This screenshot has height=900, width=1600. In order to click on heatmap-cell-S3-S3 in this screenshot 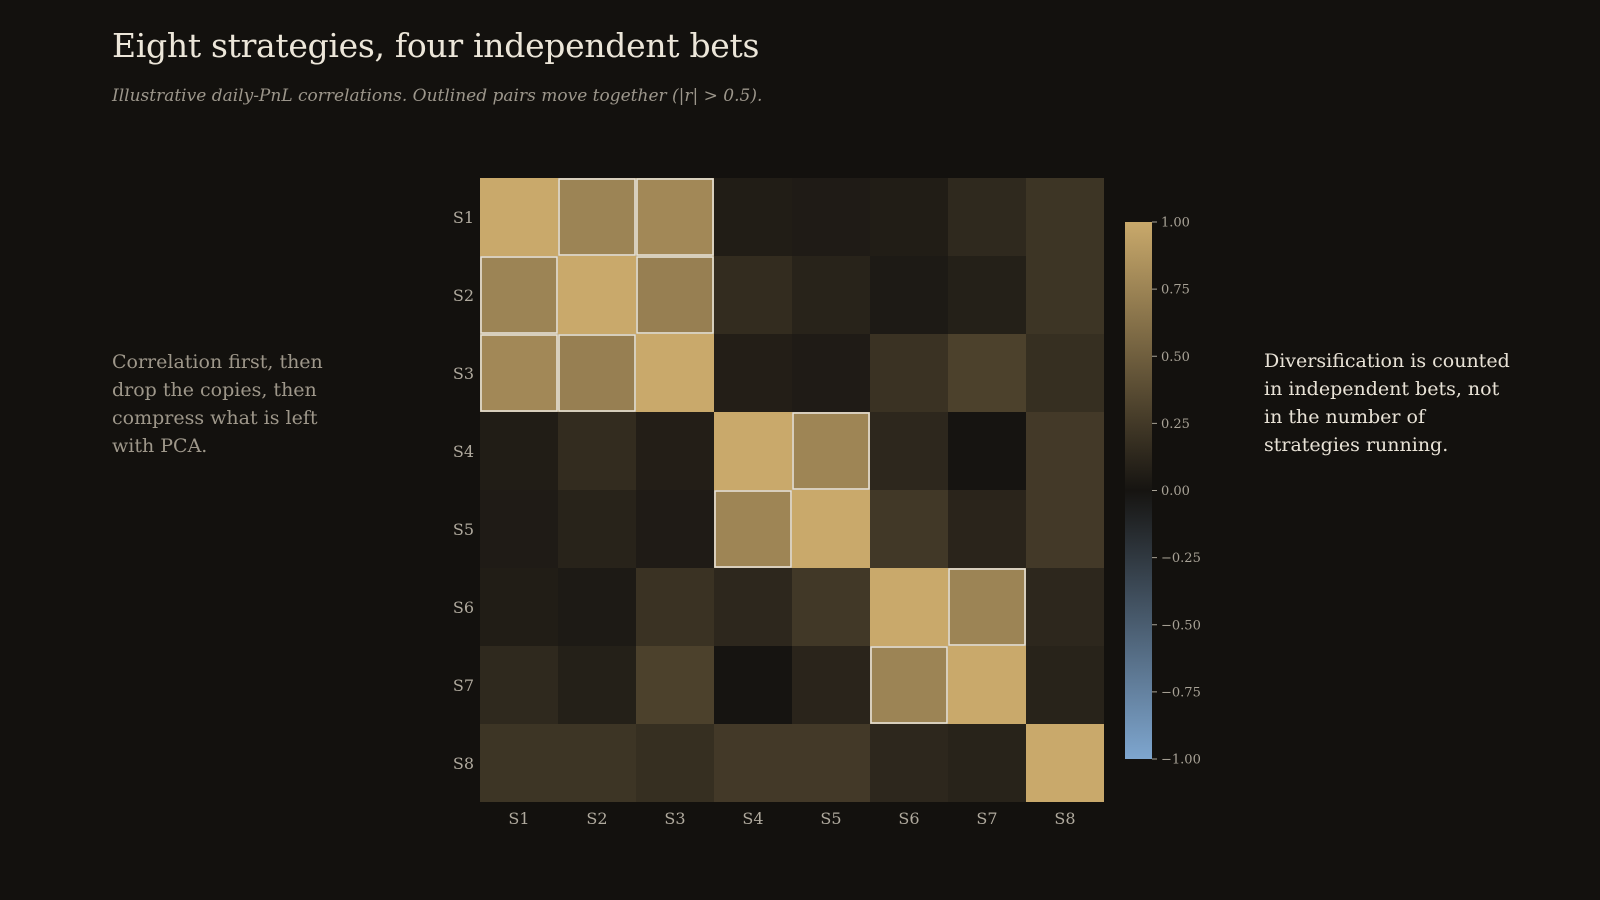, I will do `click(675, 373)`.